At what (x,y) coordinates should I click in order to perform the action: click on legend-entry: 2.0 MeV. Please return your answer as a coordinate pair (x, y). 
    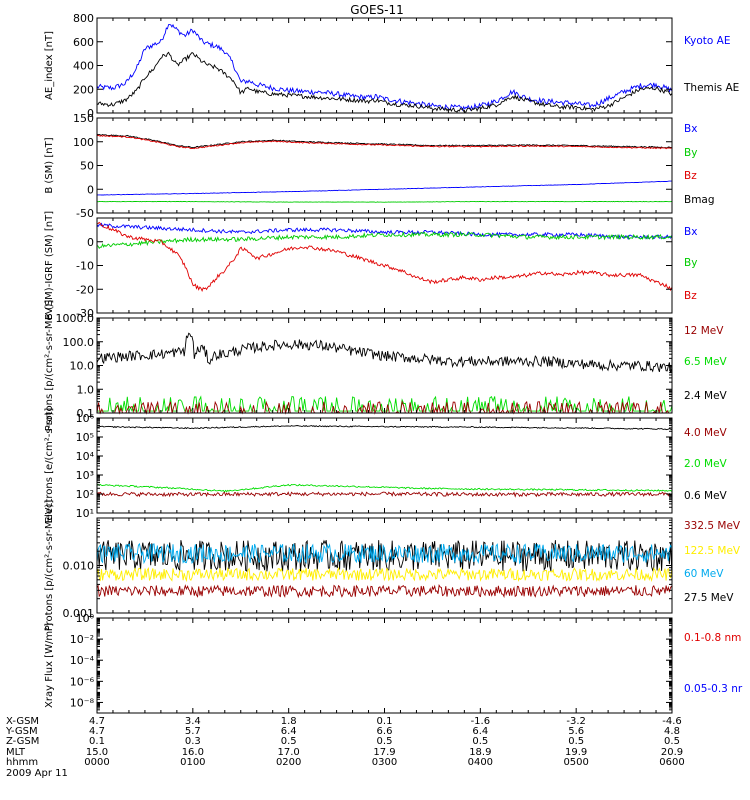
    Looking at the image, I should click on (706, 464).